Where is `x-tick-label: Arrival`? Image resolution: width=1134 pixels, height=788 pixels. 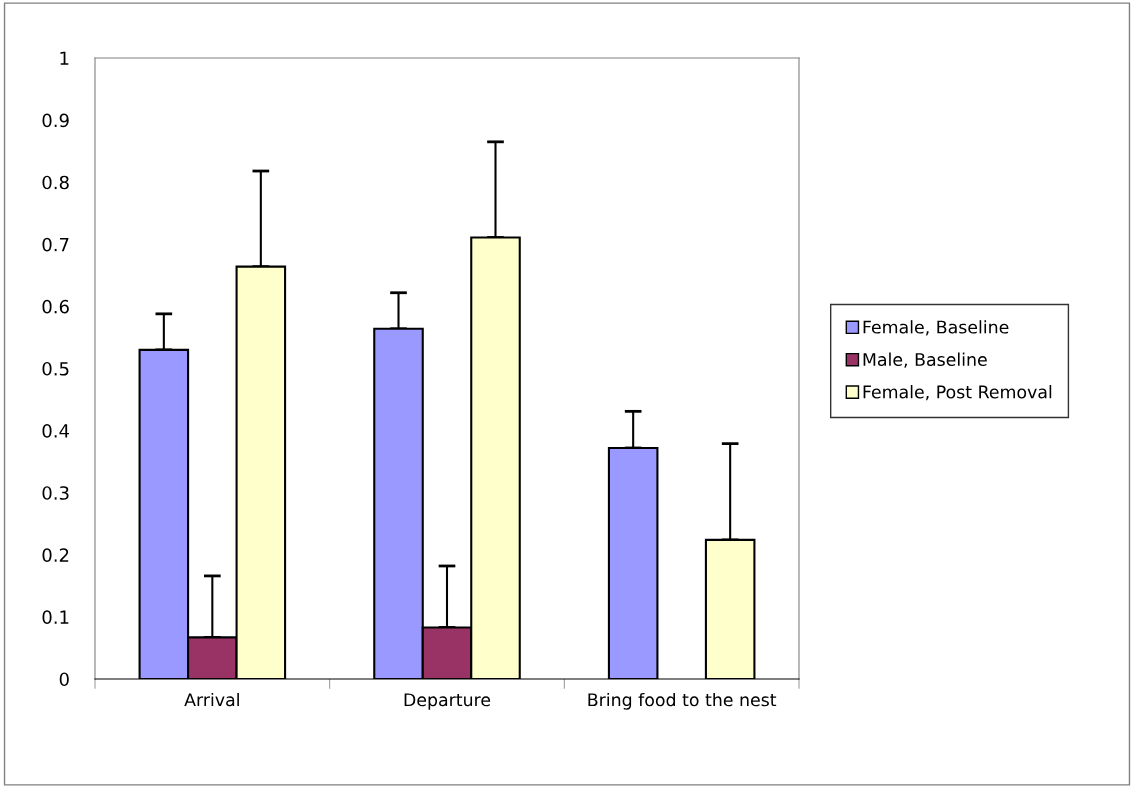
x-tick-label: Arrival is located at coordinates (211, 699).